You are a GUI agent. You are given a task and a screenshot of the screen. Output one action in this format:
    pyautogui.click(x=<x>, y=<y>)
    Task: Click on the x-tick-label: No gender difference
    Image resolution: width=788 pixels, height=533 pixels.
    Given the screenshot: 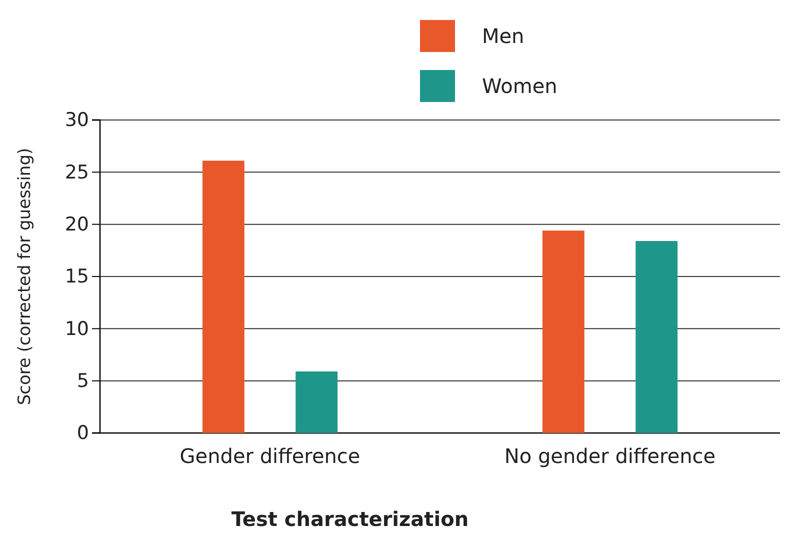 What is the action you would take?
    pyautogui.click(x=610, y=456)
    